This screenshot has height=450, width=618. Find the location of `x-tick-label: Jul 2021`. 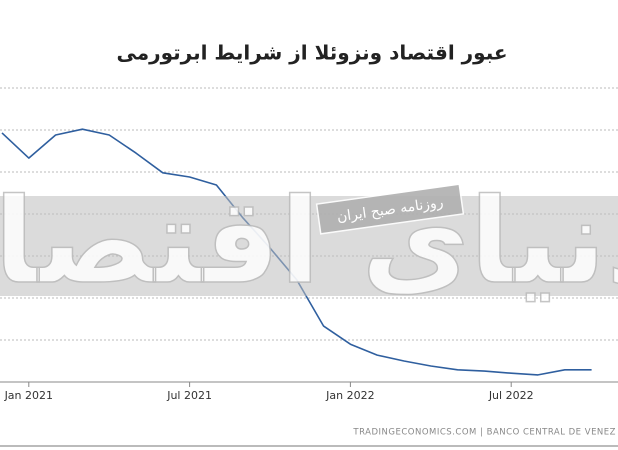

x-tick-label: Jul 2021 is located at coordinates (189, 395).